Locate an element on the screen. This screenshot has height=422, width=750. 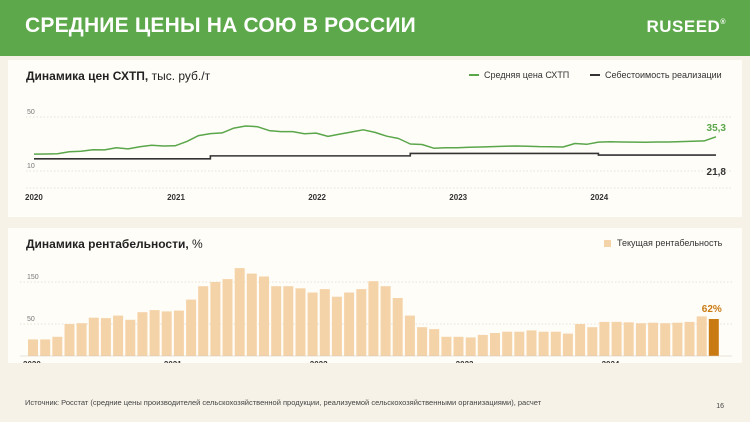
price-xtick-label: 2024 is located at coordinates (599, 197).